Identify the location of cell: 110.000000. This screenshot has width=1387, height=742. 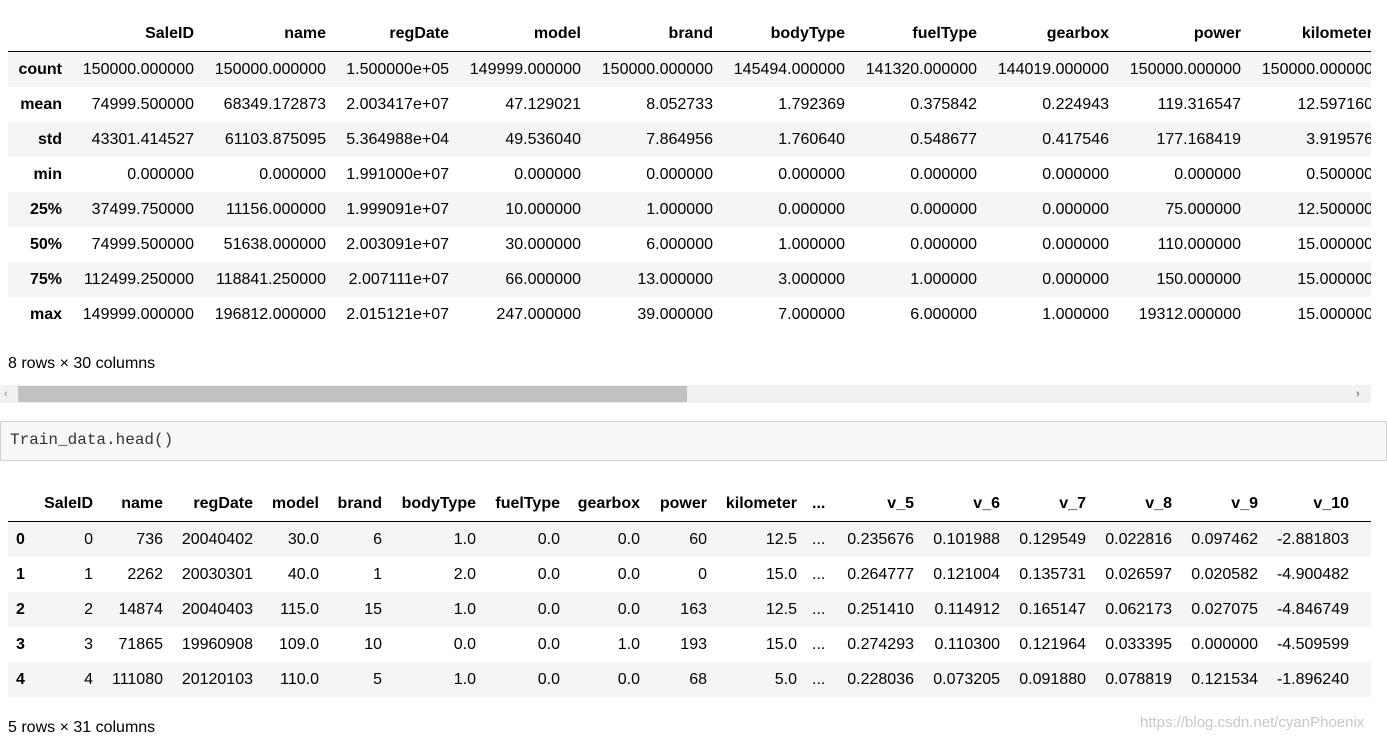
(1199, 244).